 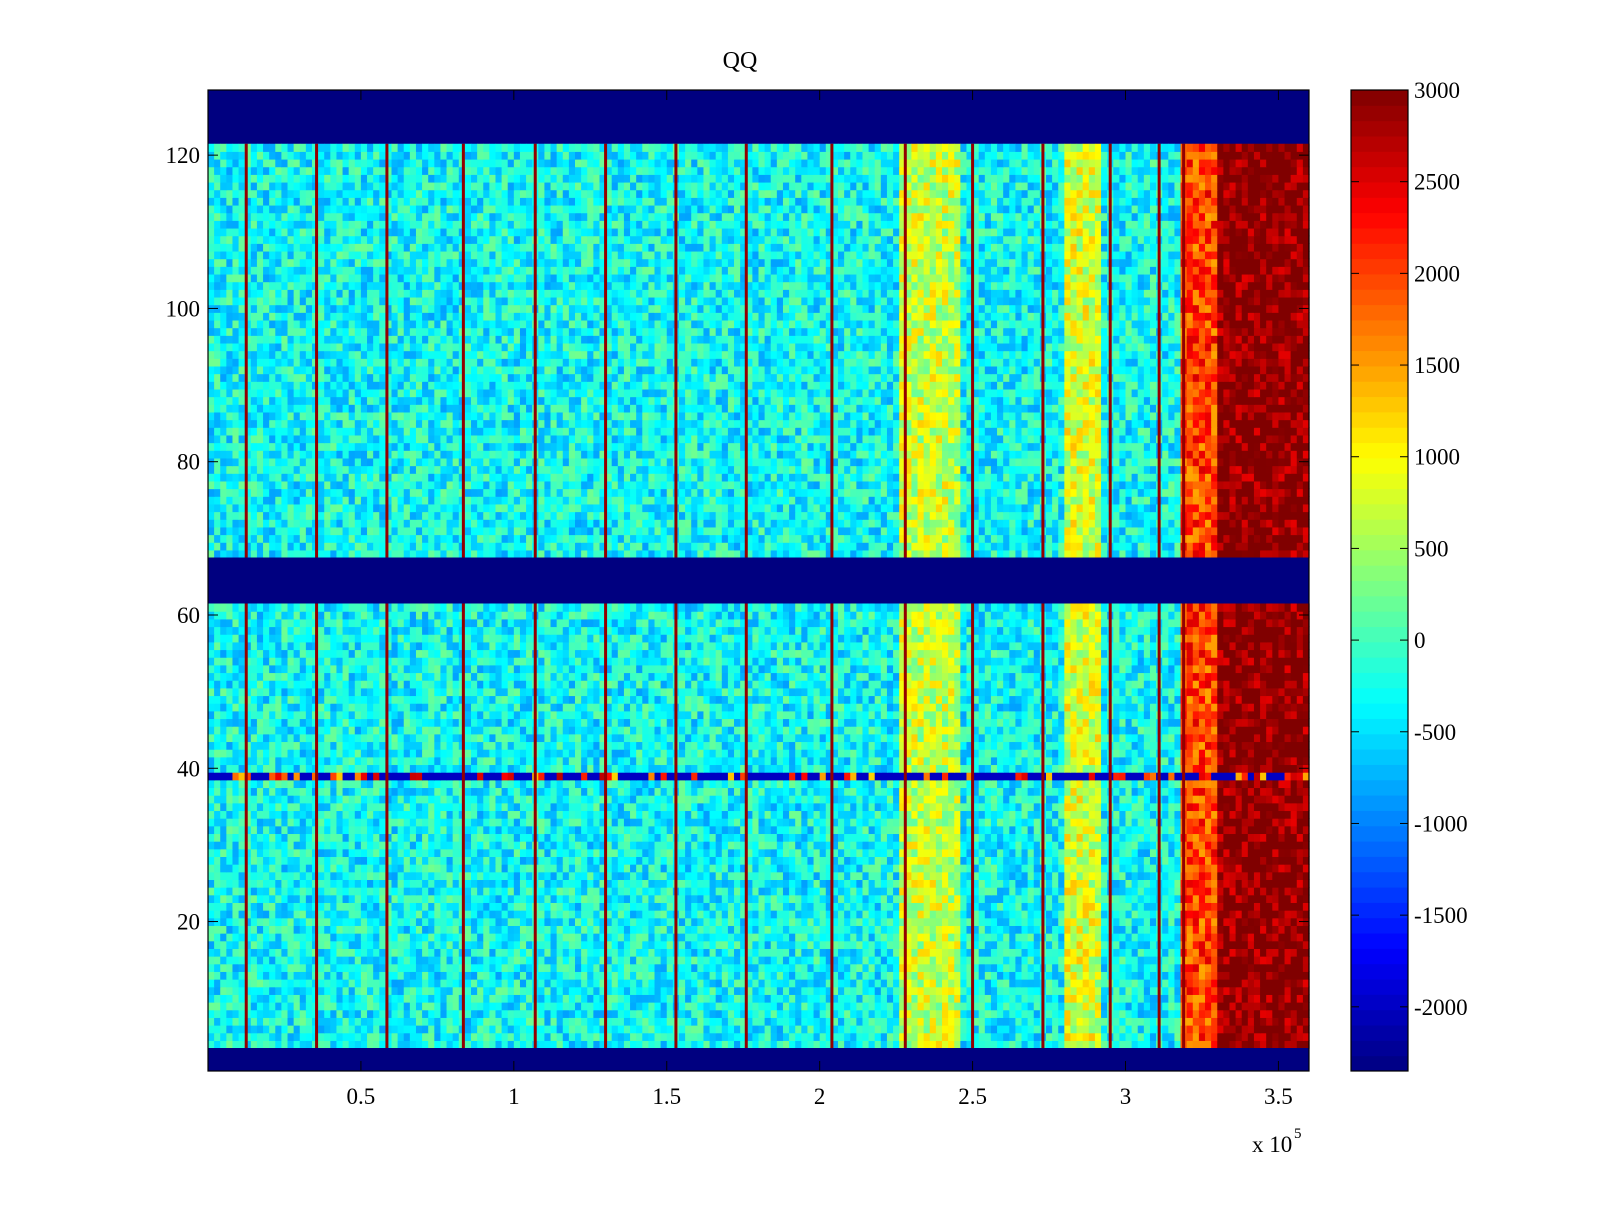 I want to click on chart-title: QQ, so click(x=740, y=61).